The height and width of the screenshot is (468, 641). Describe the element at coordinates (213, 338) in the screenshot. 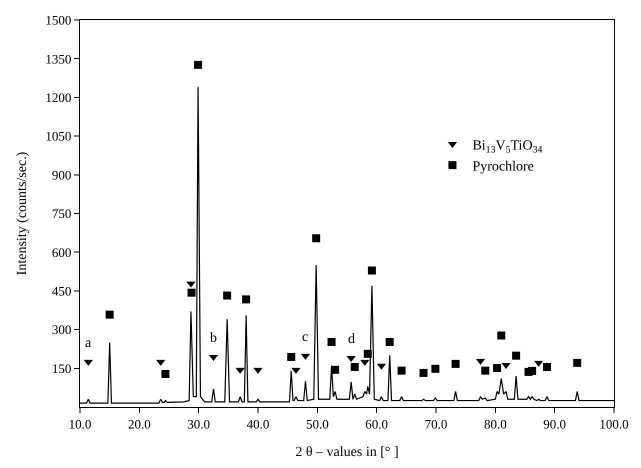

I see `annotation: b` at that location.